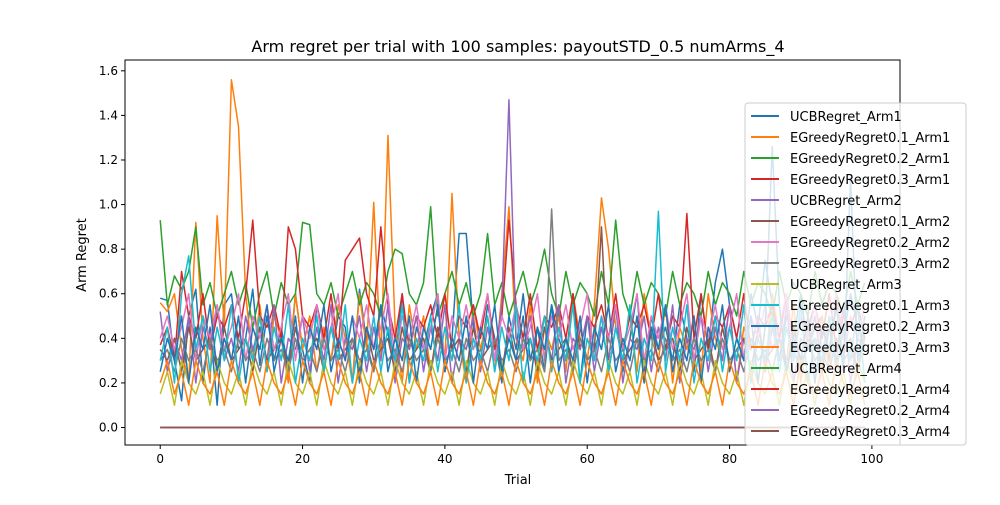 This screenshot has height=505, width=1000. What do you see at coordinates (108, 294) in the screenshot?
I see `y-tick-label: 0.6` at bounding box center [108, 294].